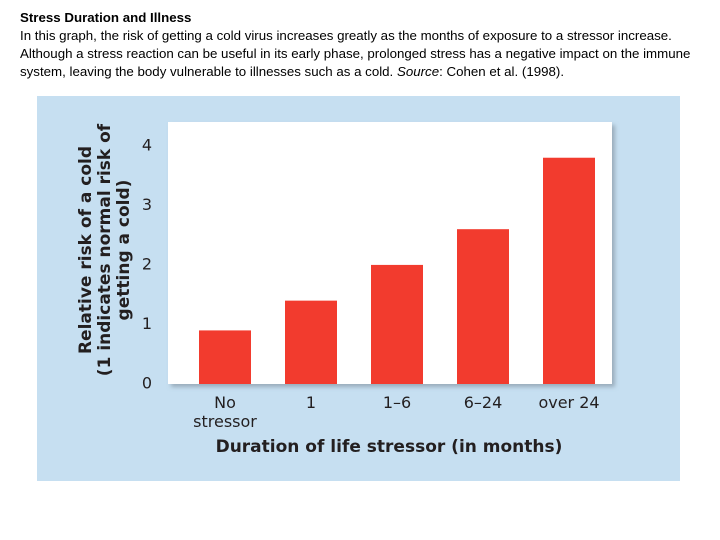  I want to click on x-axis-label: Duration of life stressor (in months), so click(389, 447).